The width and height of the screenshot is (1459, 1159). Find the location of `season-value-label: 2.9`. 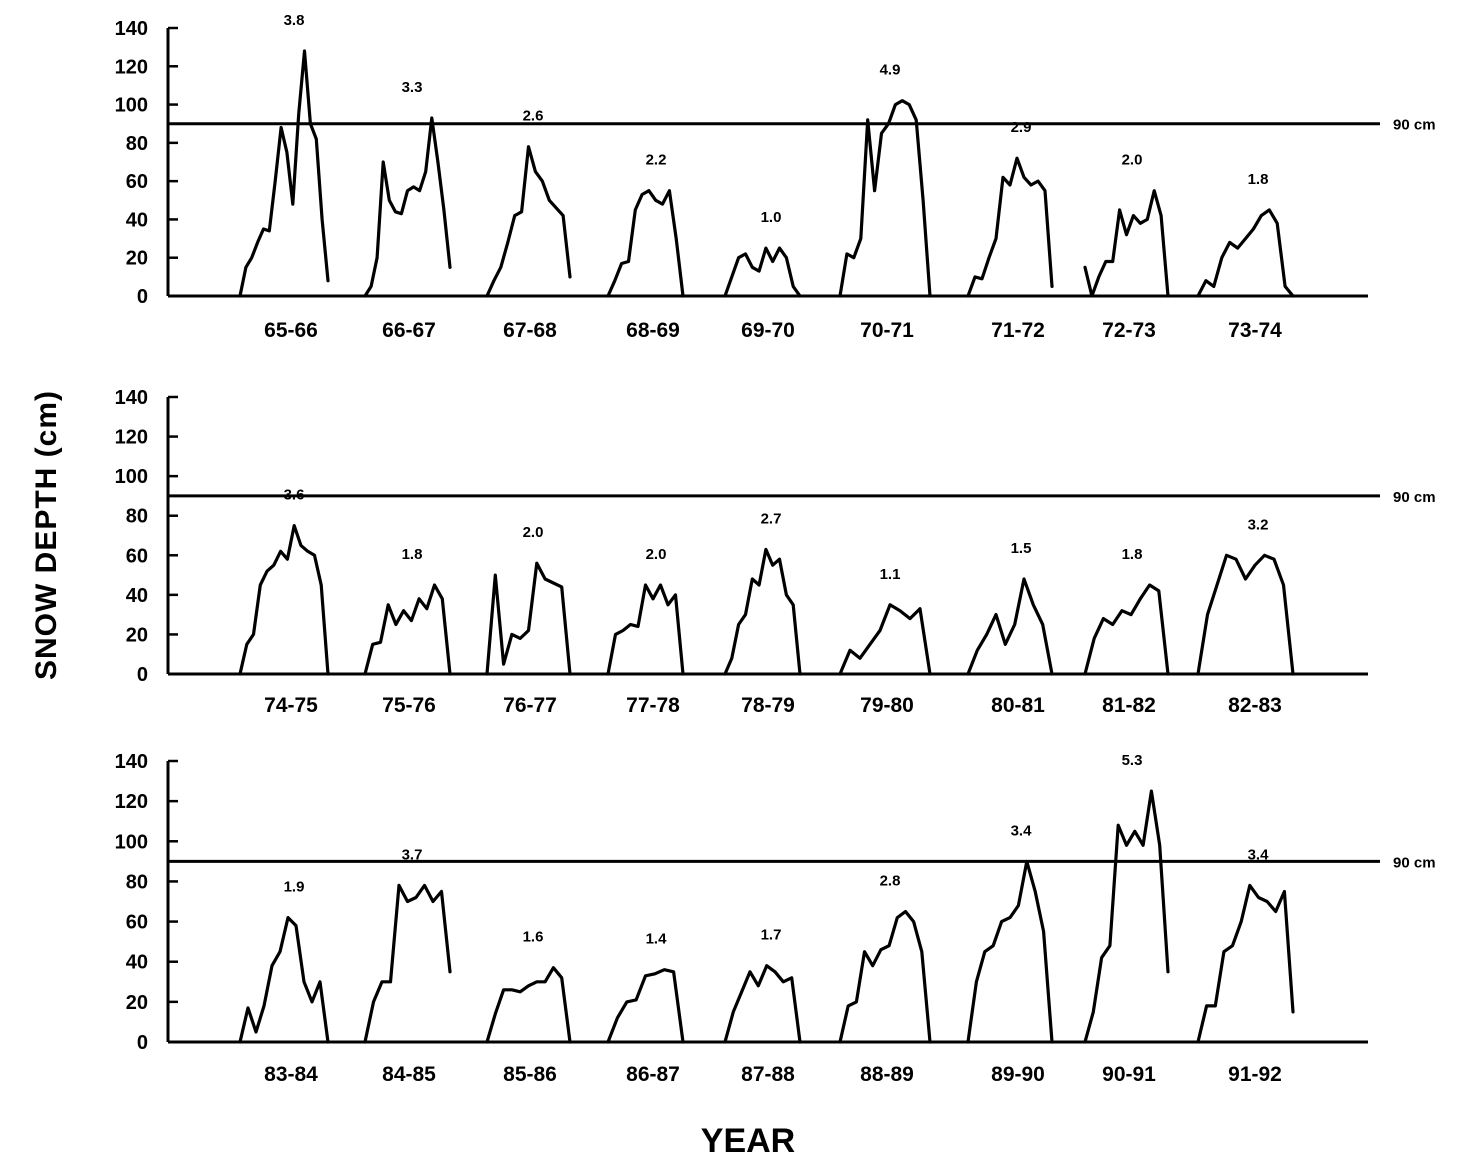

season-value-label: 2.9 is located at coordinates (1021, 127).